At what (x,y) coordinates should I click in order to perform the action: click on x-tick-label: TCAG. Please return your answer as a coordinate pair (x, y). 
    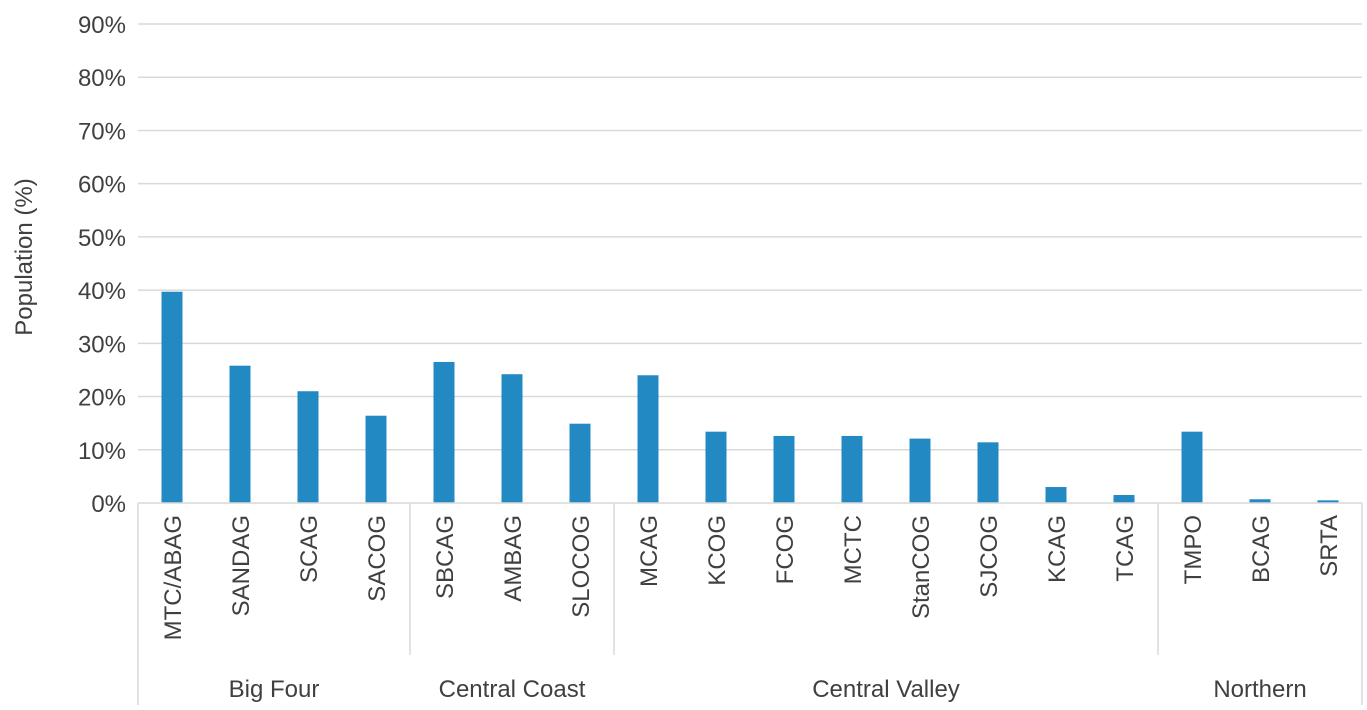
    Looking at the image, I should click on (1125, 548).